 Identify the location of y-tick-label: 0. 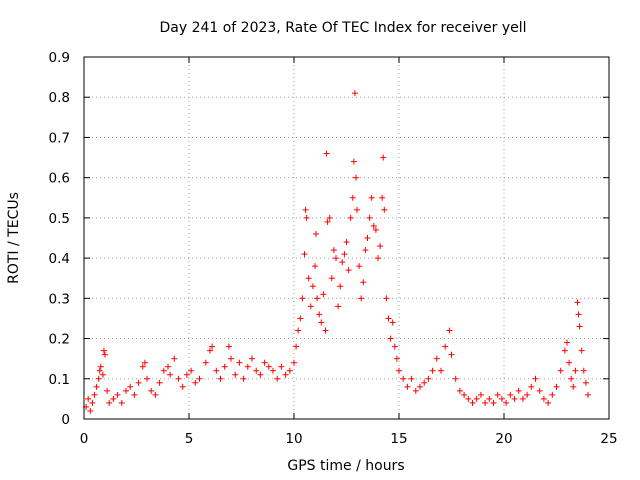
(65, 420).